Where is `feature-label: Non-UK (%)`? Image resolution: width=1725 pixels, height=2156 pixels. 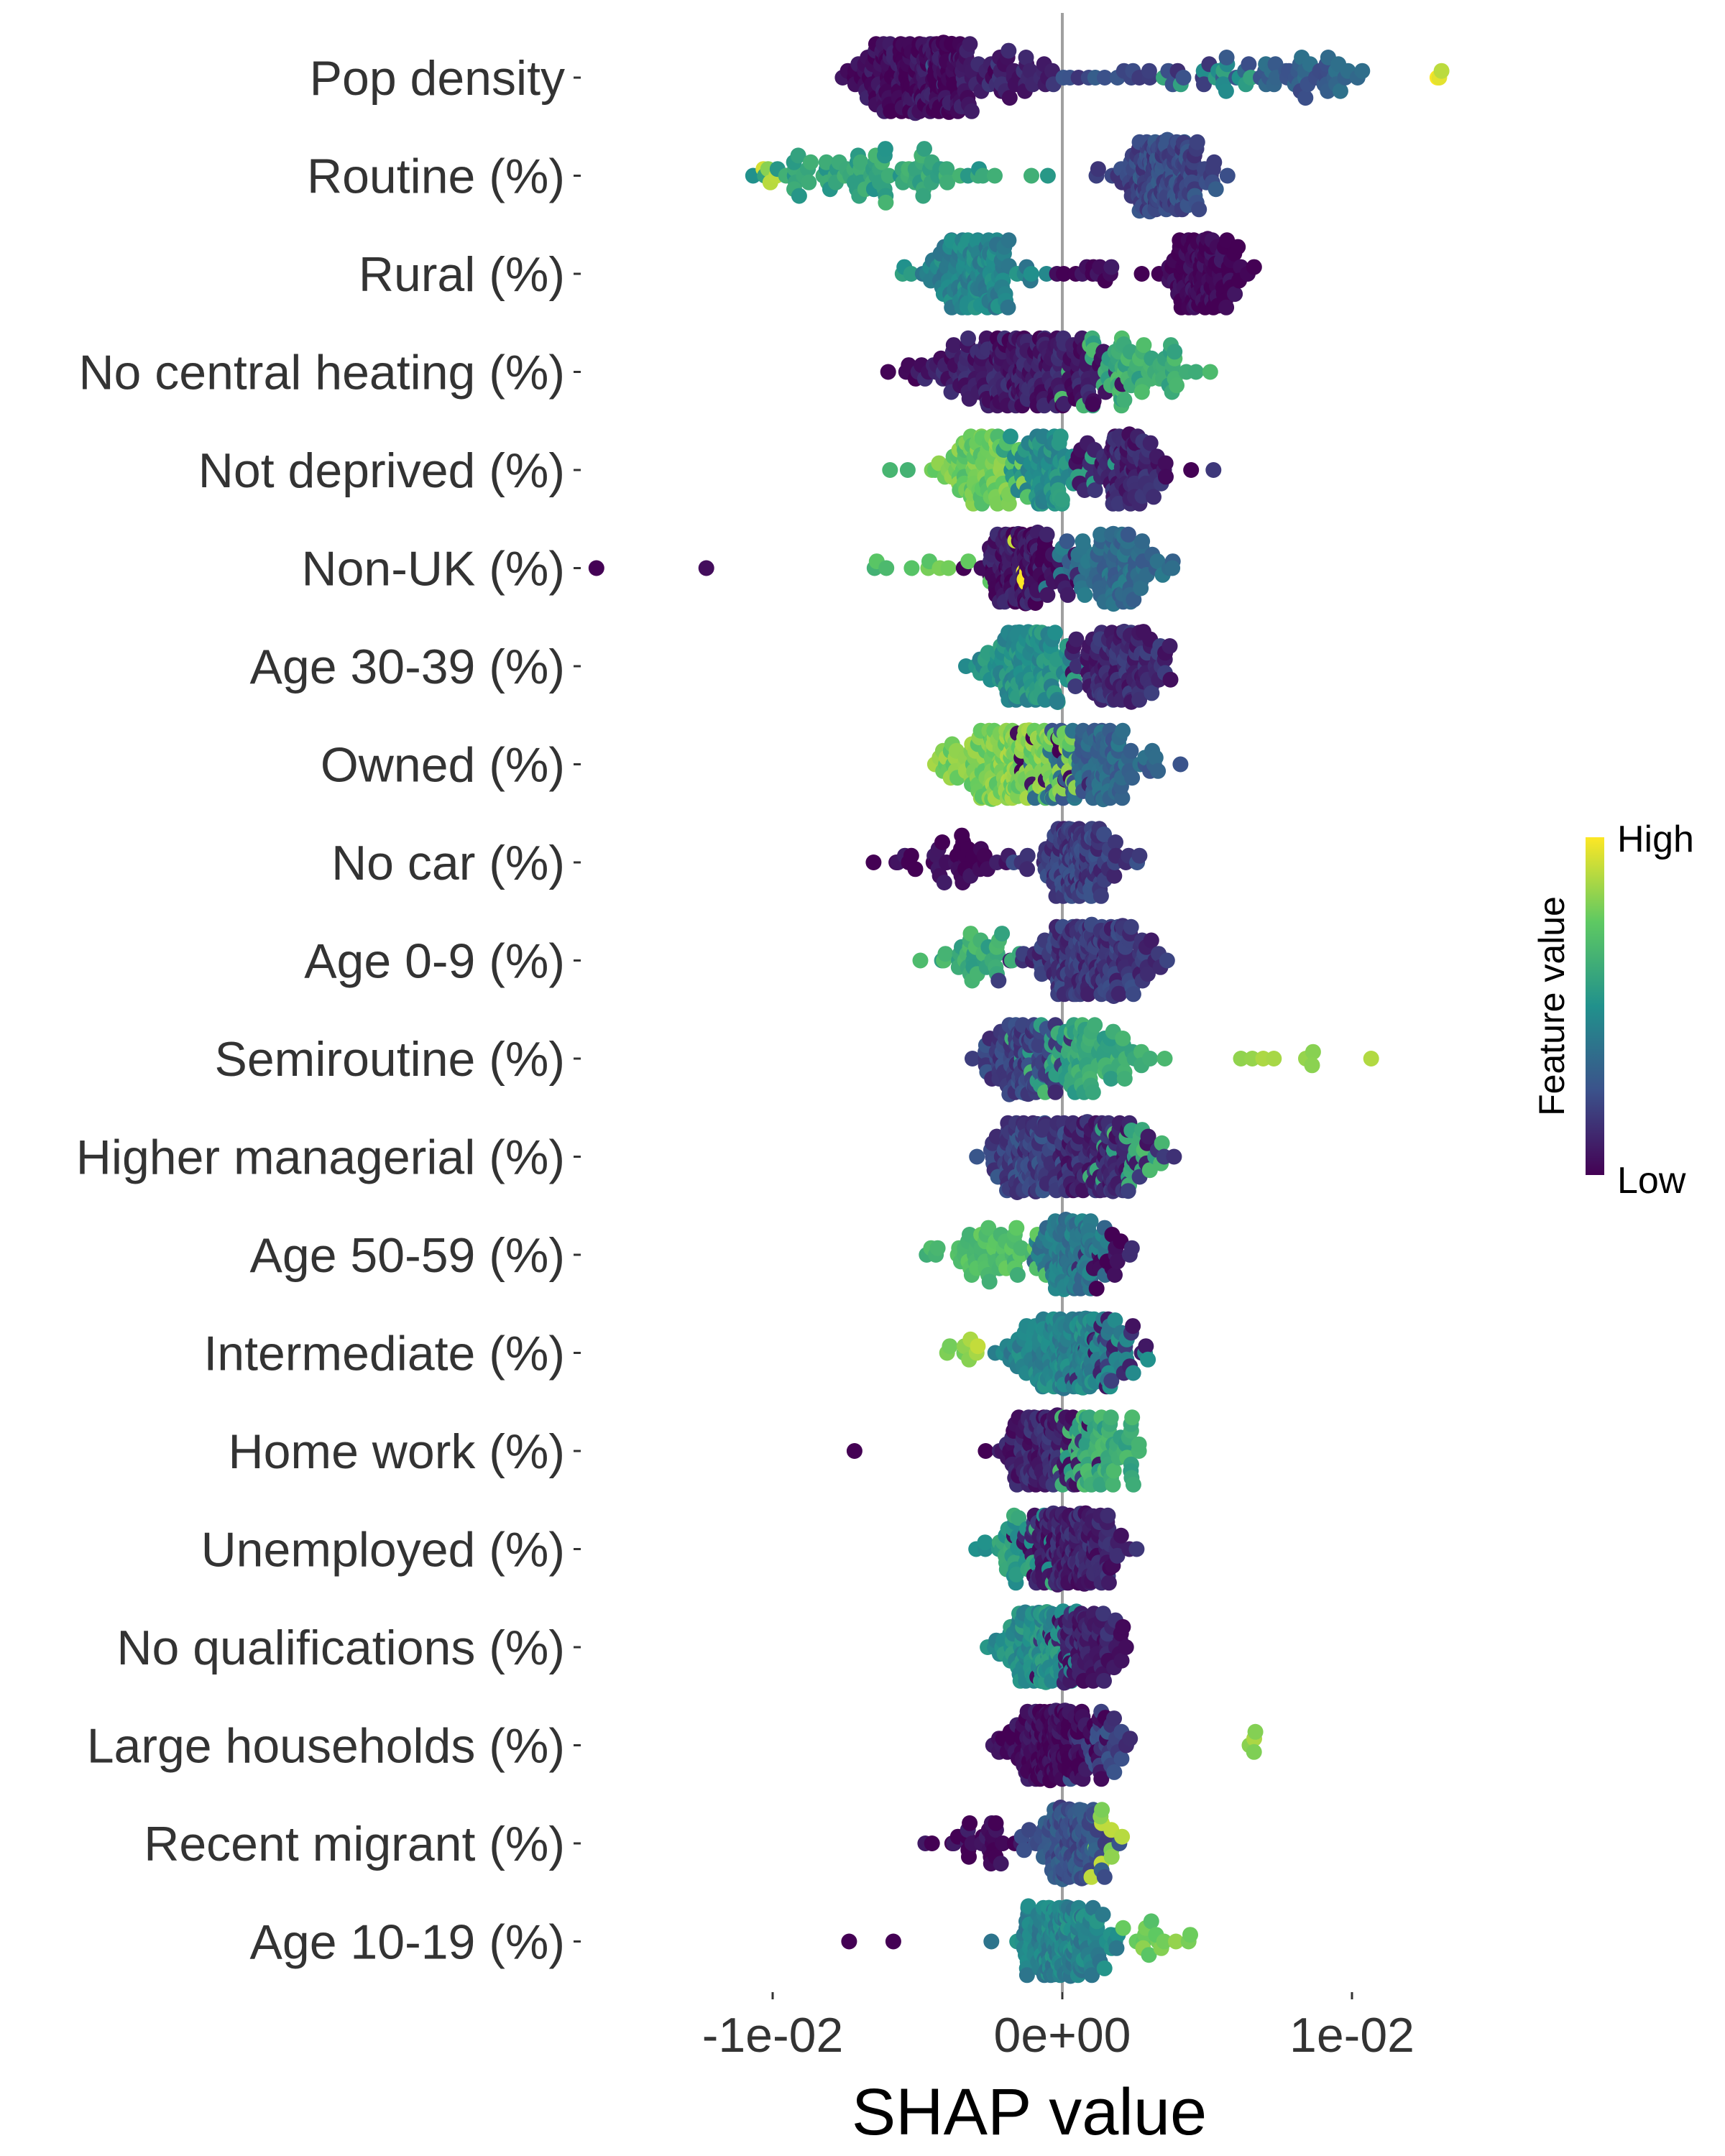
feature-label: Non-UK (%) is located at coordinates (434, 569).